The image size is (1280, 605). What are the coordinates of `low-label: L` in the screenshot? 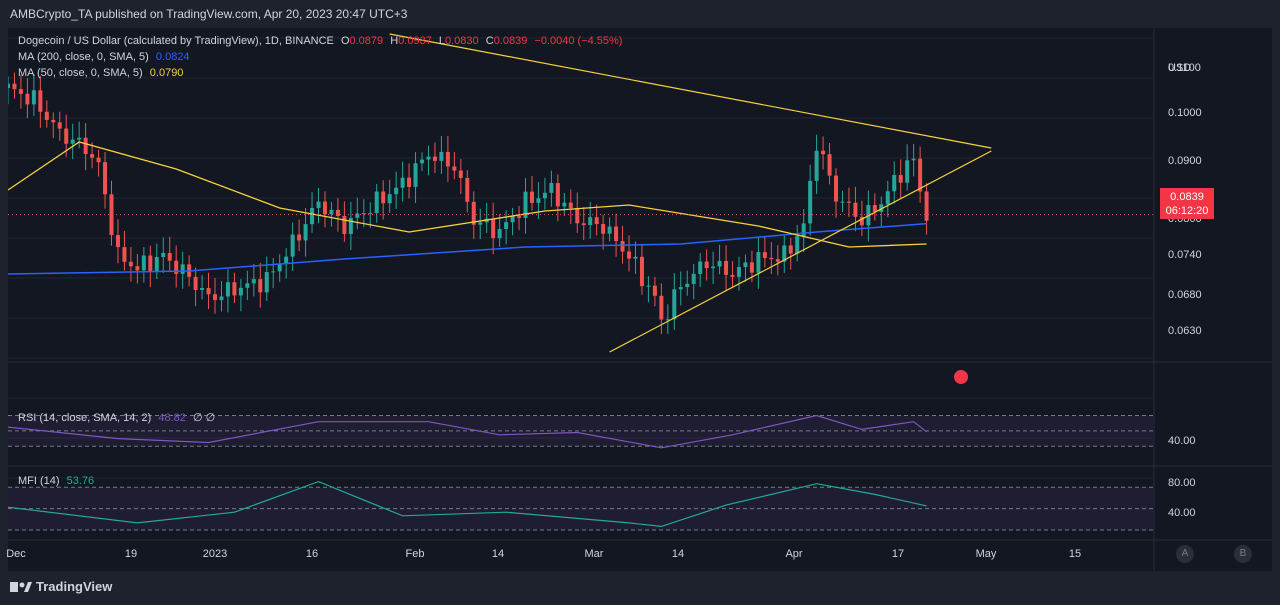 It's located at (442, 41).